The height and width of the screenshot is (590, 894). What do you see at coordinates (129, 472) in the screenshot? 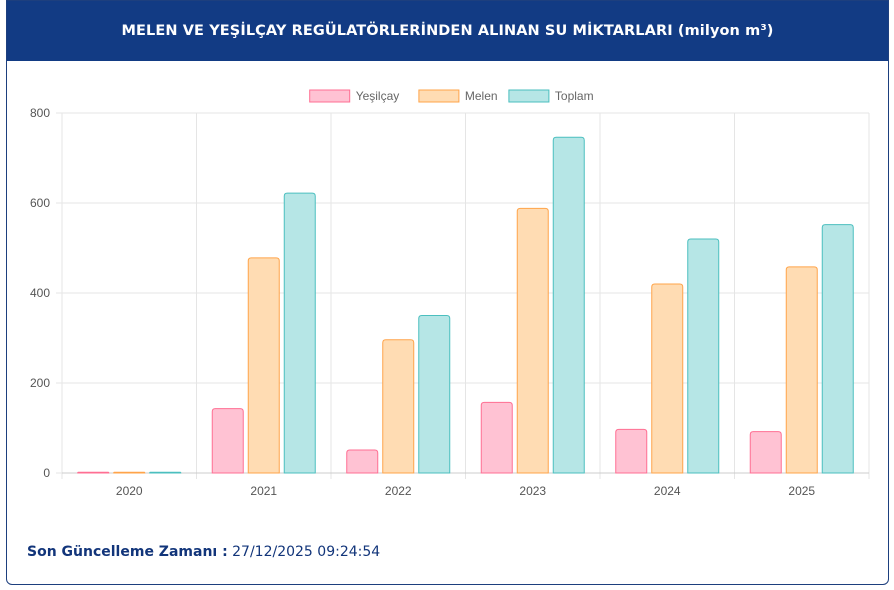
I see `bar-melen-2020` at bounding box center [129, 472].